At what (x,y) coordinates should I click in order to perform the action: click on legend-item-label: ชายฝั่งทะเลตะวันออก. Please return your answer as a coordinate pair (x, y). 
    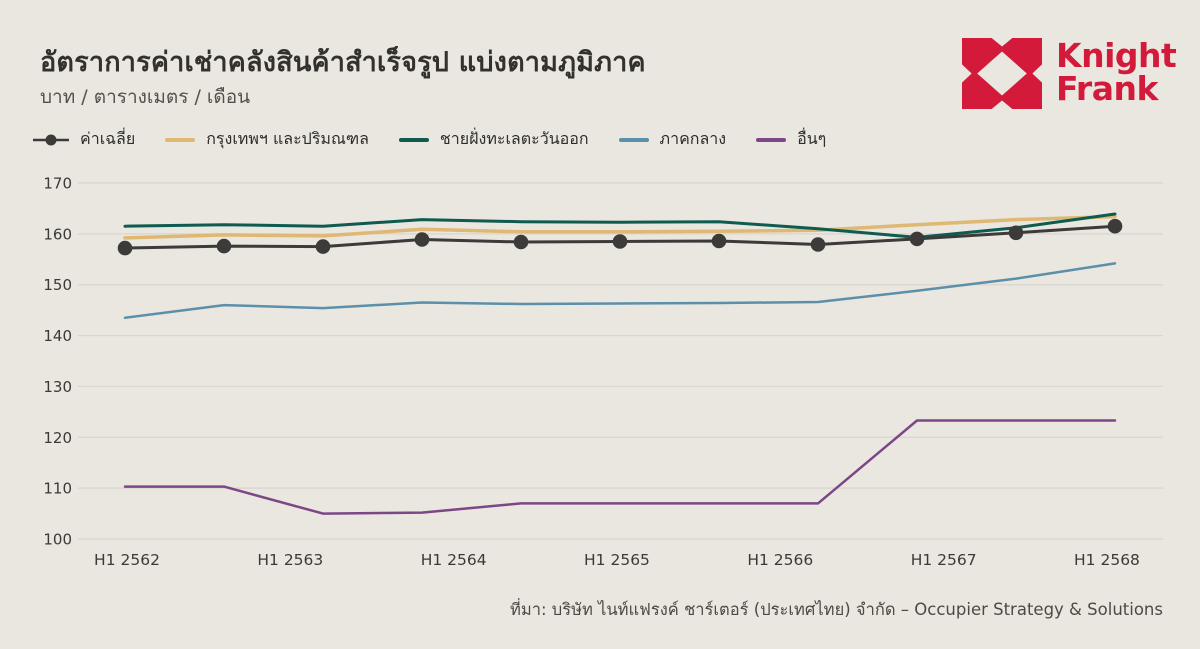
    Looking at the image, I should click on (514, 138).